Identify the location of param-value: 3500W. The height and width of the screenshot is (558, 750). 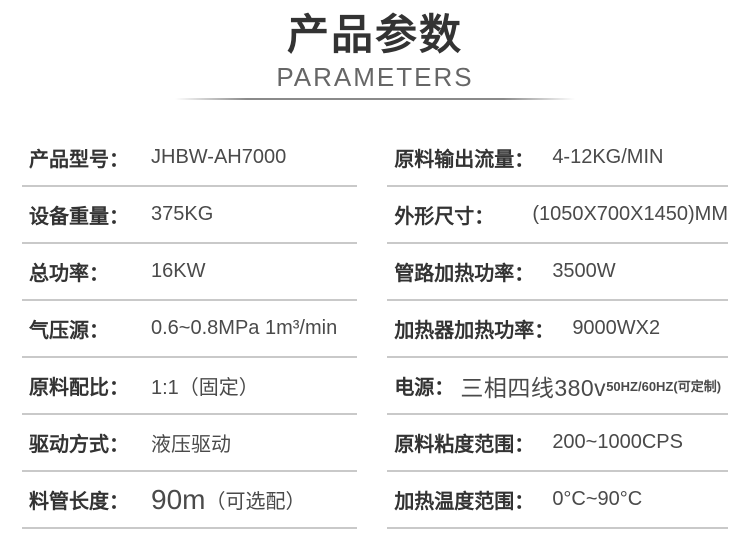
(584, 271).